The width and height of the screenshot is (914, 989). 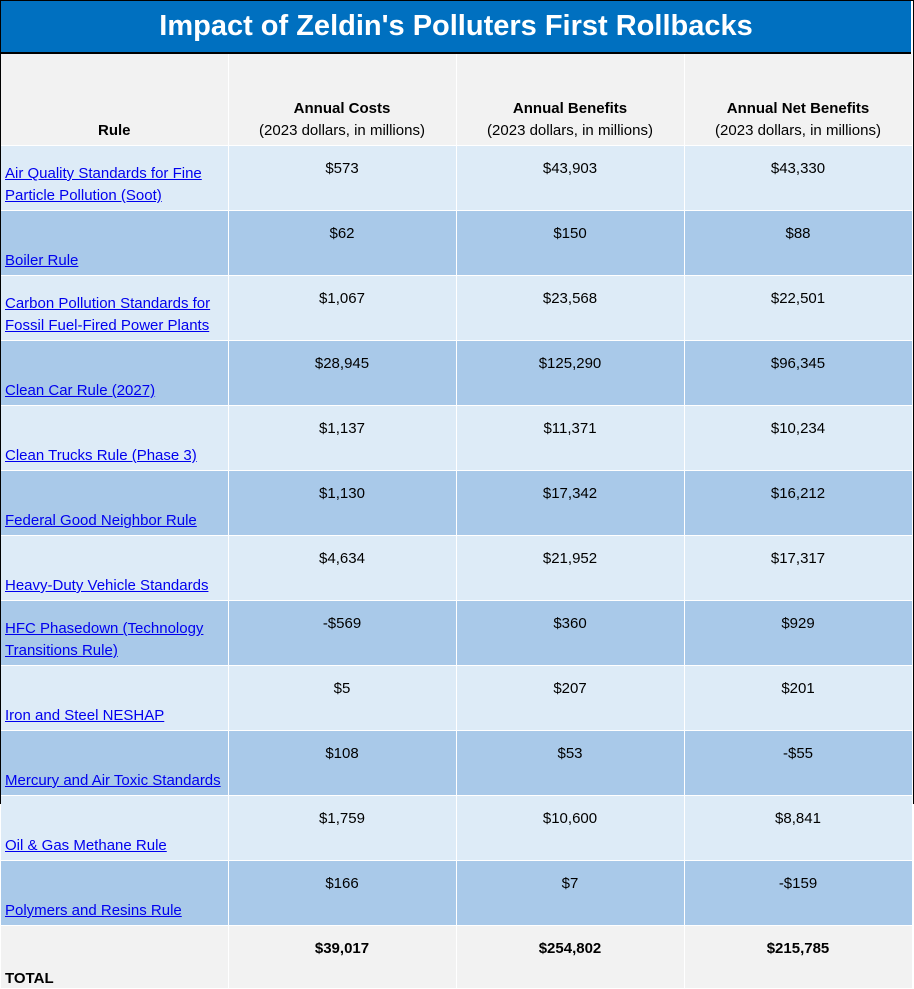 What do you see at coordinates (115, 957) in the screenshot?
I see `total-label: TOTAL` at bounding box center [115, 957].